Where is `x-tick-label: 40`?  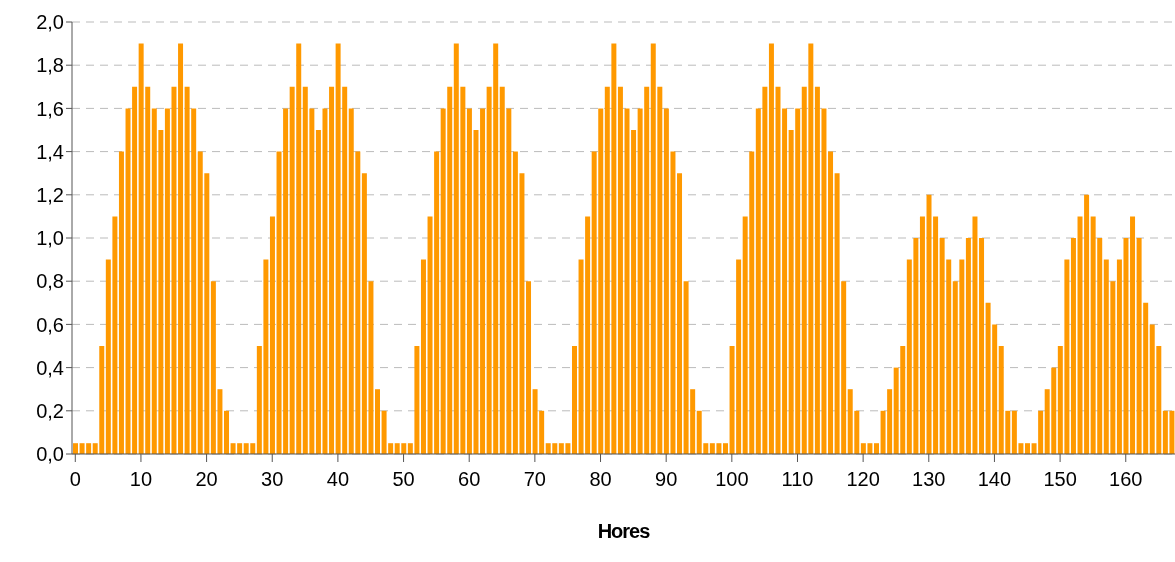 x-tick-label: 40 is located at coordinates (338, 479).